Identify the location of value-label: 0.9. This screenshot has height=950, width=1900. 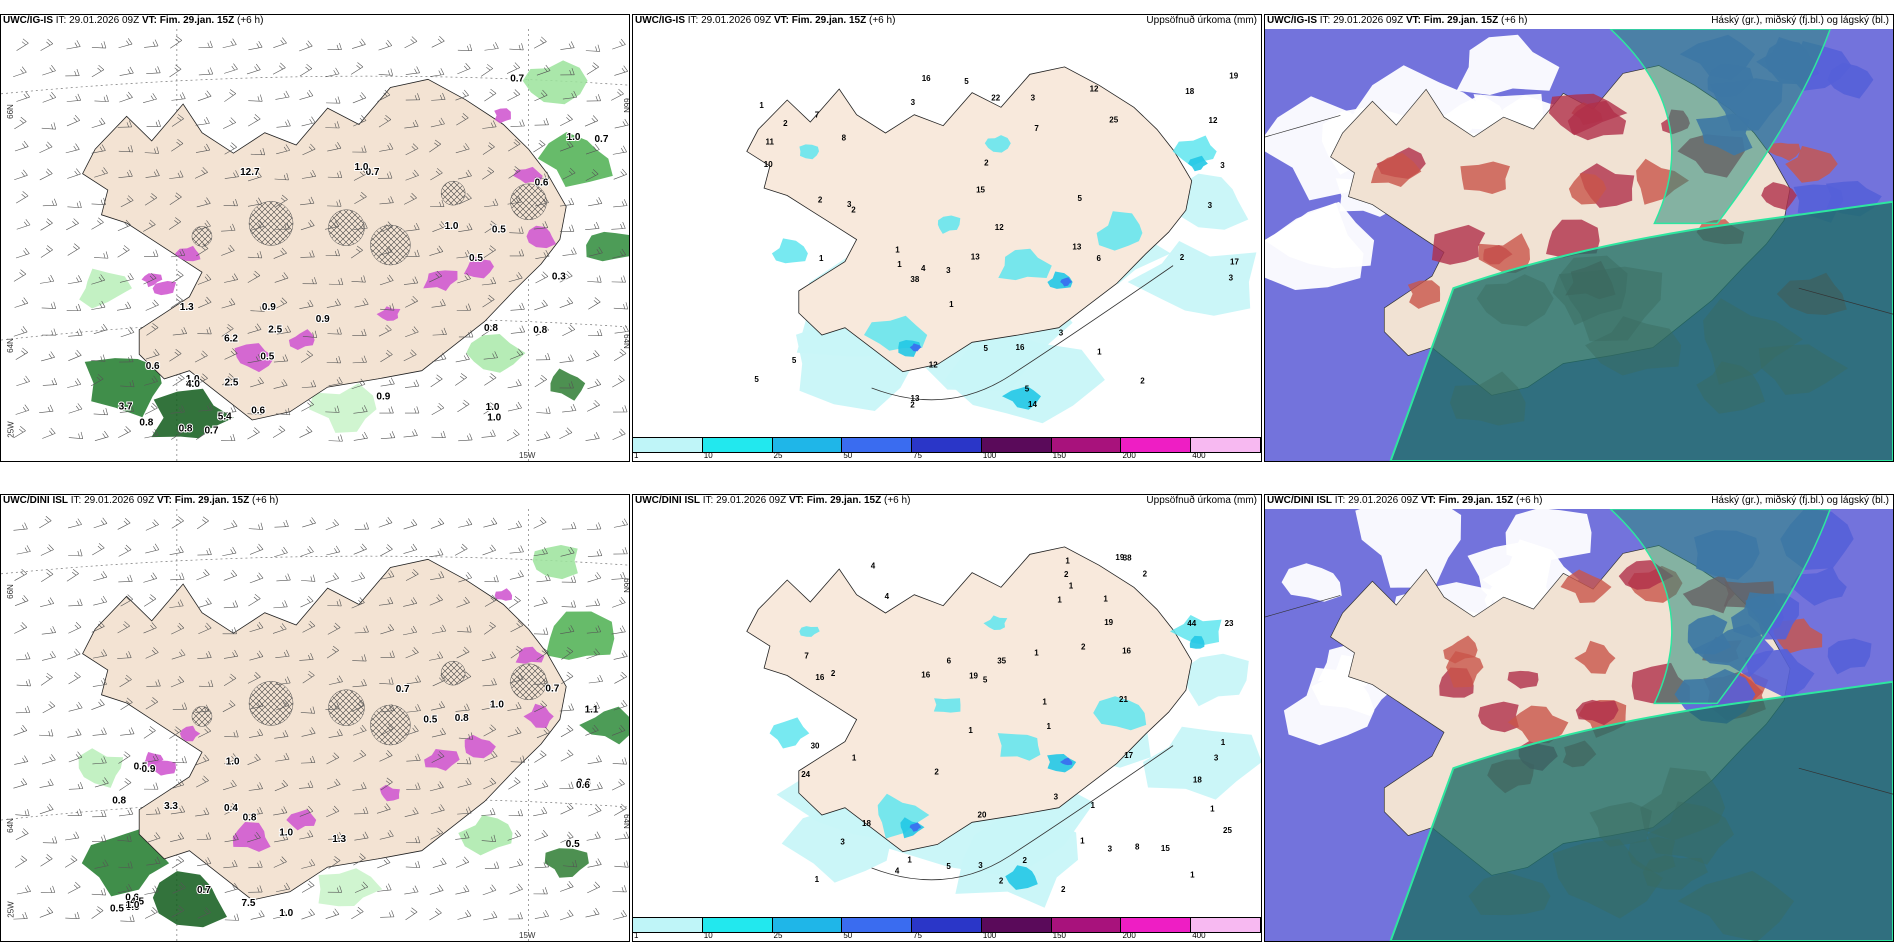
(323, 319).